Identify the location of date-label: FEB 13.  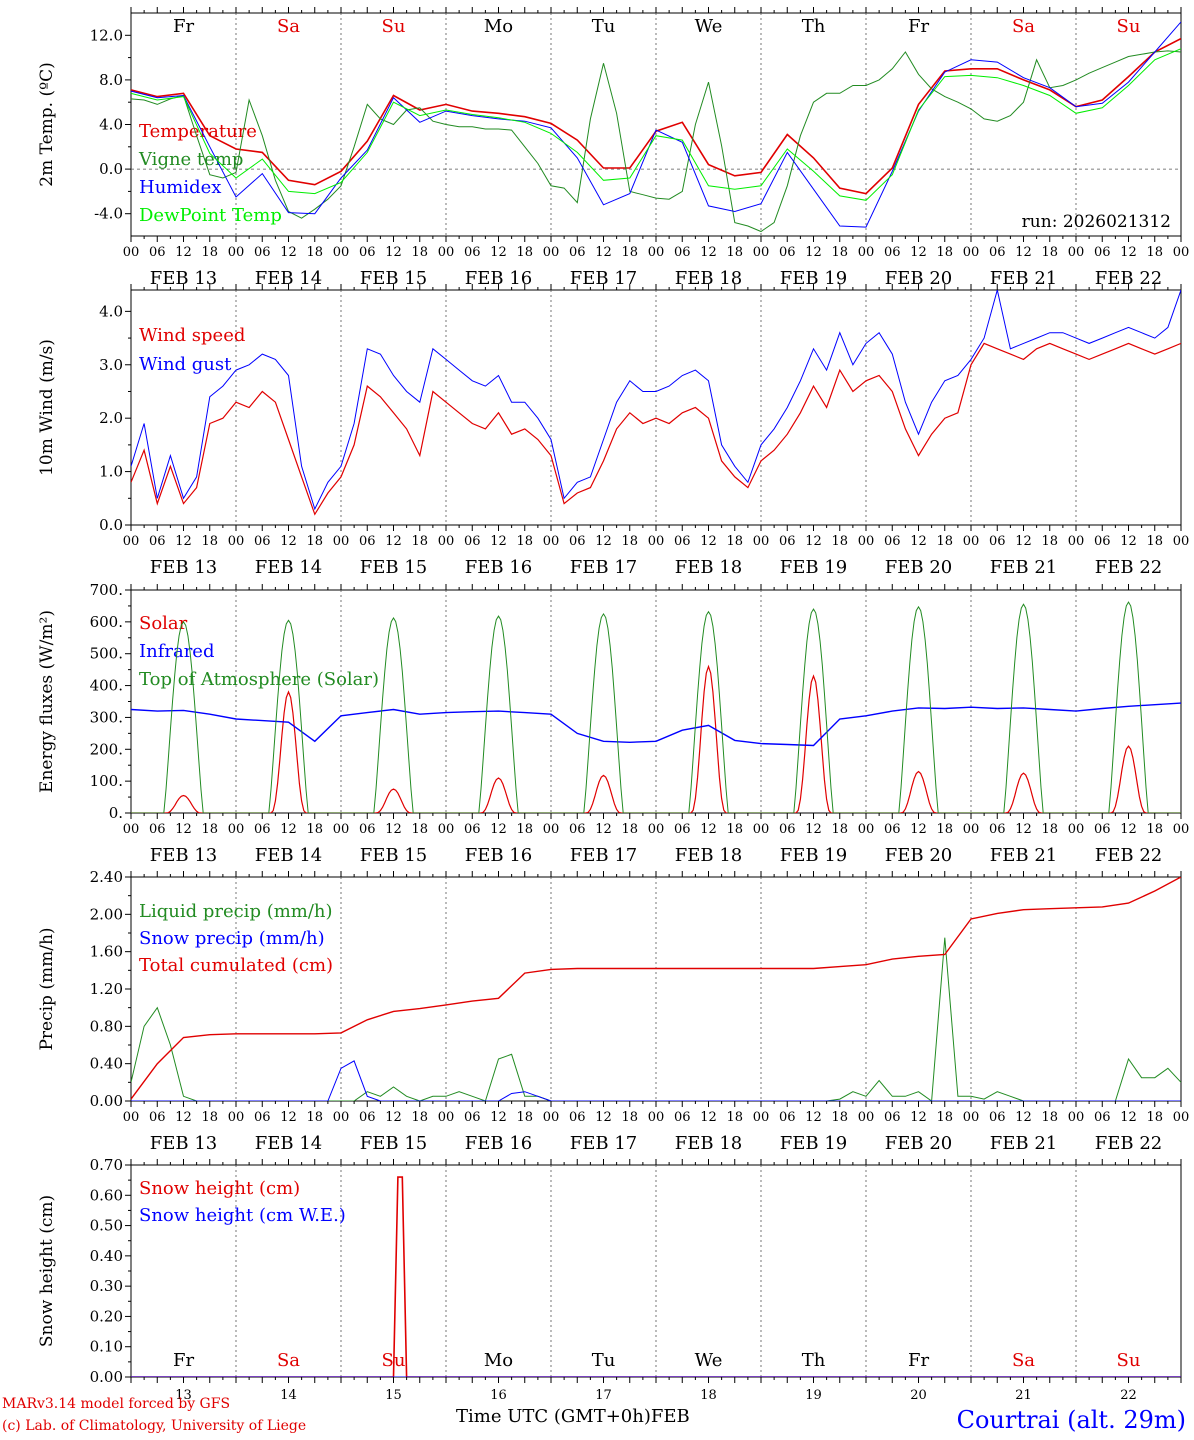
(183, 278).